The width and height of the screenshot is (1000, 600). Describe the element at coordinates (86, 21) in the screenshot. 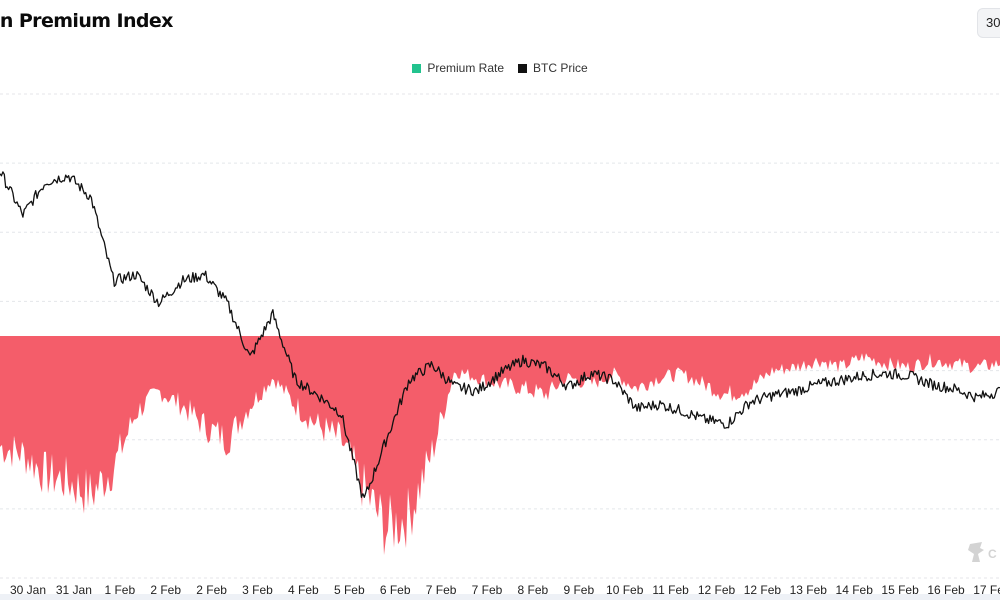

I see `chart-title: in Premium Index` at that location.